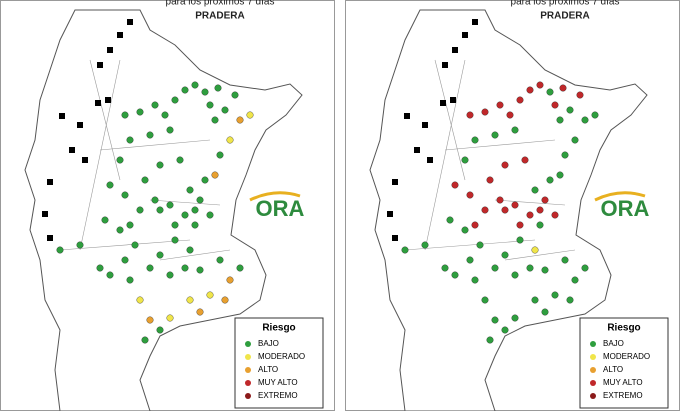 The height and width of the screenshot is (411, 680). I want to click on legend-label: MODERADO, so click(626, 356).